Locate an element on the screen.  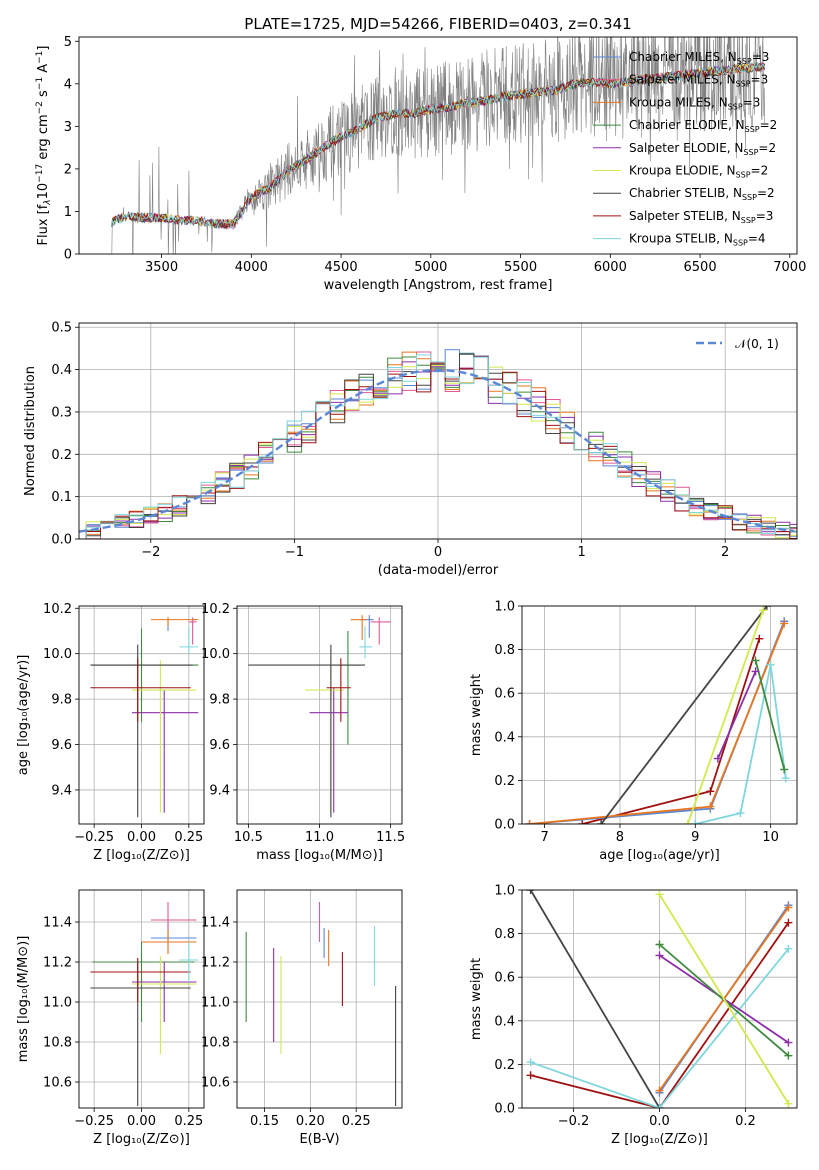
model-spectrum is located at coordinates (438, 145).